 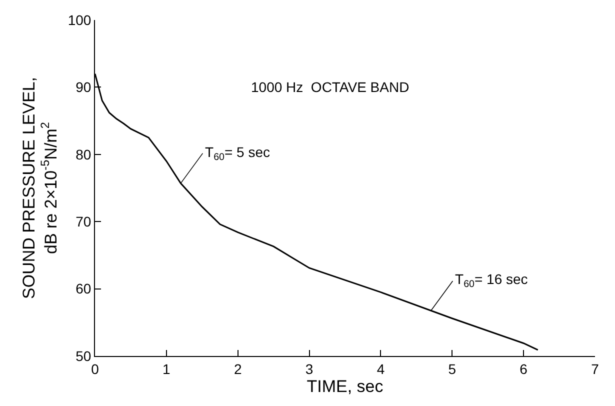 What do you see at coordinates (166, 368) in the screenshot?
I see `x-tick-label: 1` at bounding box center [166, 368].